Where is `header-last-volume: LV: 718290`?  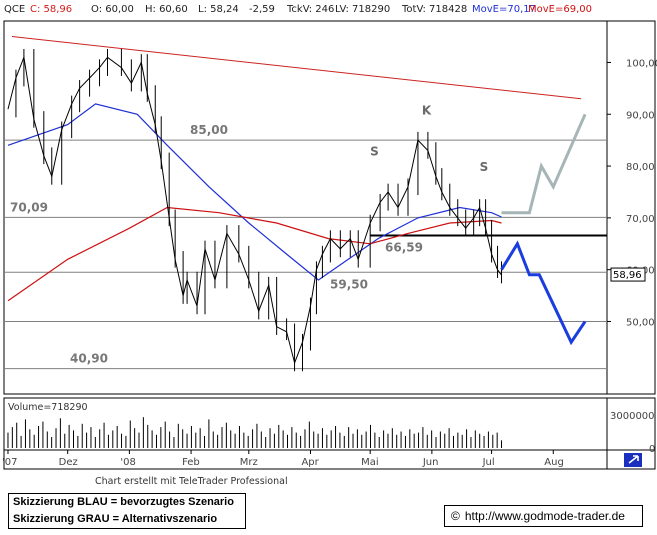 header-last-volume: LV: 718290 is located at coordinates (362, 9).